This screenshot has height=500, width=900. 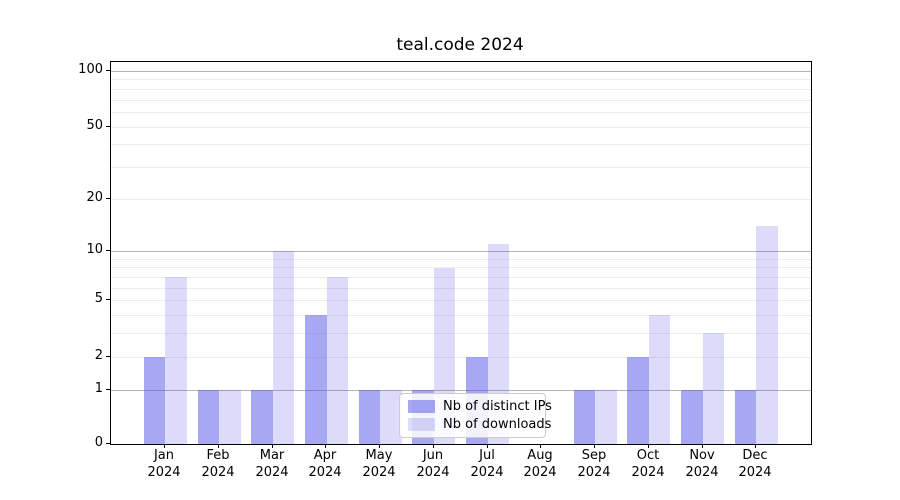 What do you see at coordinates (94, 249) in the screenshot?
I see `y-tick-label-10: 10` at bounding box center [94, 249].